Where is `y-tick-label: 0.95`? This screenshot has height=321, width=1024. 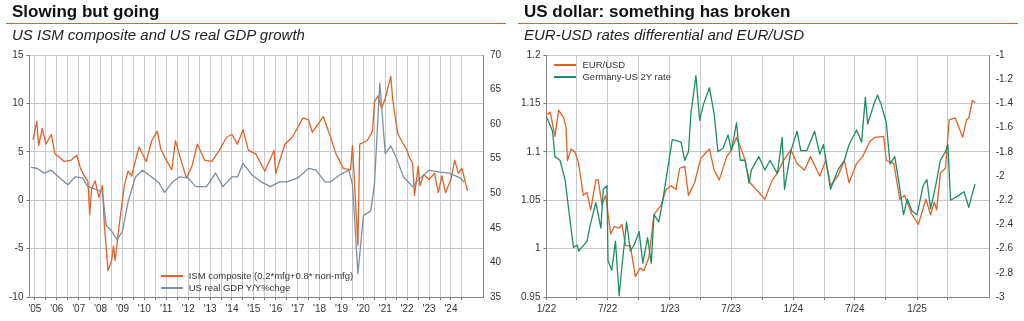
y-tick-label: 0.95 is located at coordinates (530, 296).